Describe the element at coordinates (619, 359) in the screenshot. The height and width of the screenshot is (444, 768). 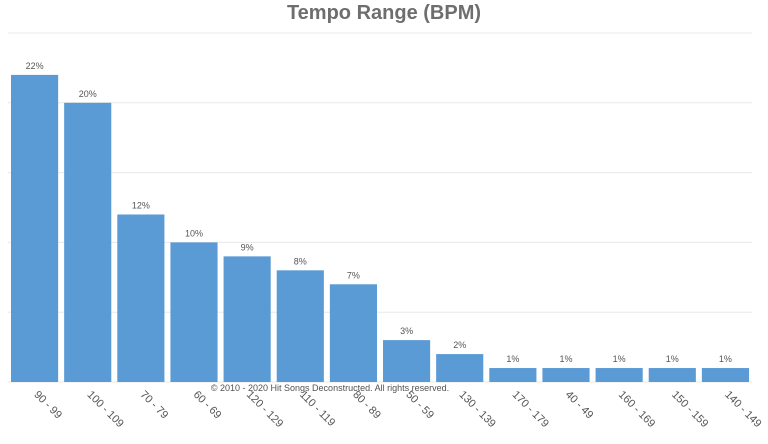
I see `value-label-11: 1%` at that location.